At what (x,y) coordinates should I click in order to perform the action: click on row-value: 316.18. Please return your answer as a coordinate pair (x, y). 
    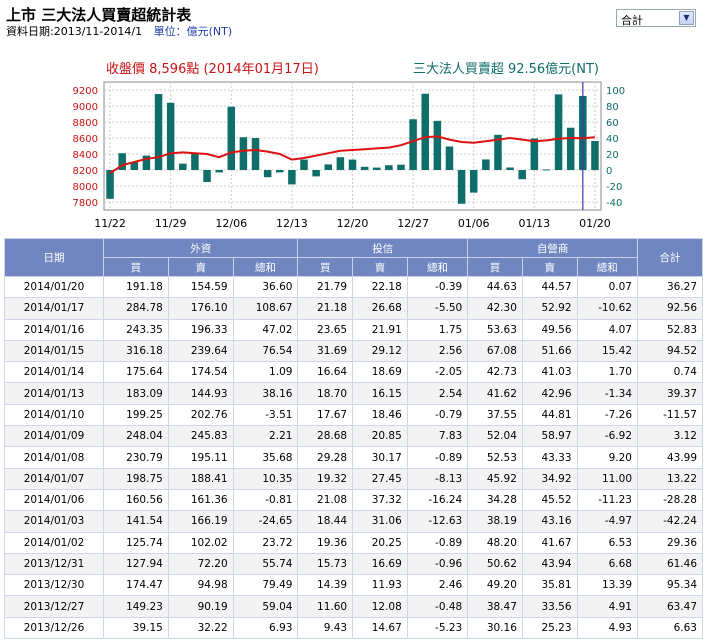
    Looking at the image, I should click on (136, 351).